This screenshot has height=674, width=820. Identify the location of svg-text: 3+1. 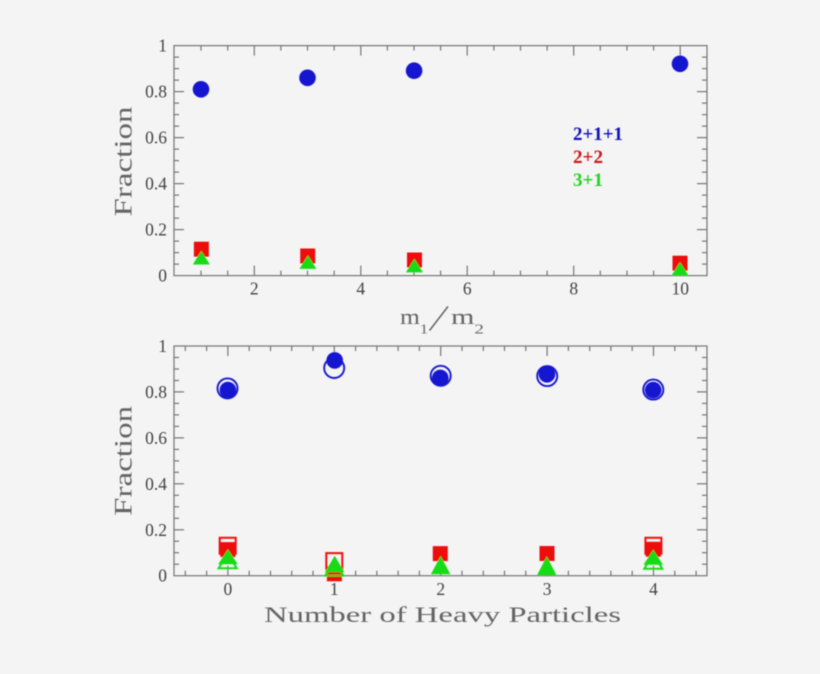
(588, 180).